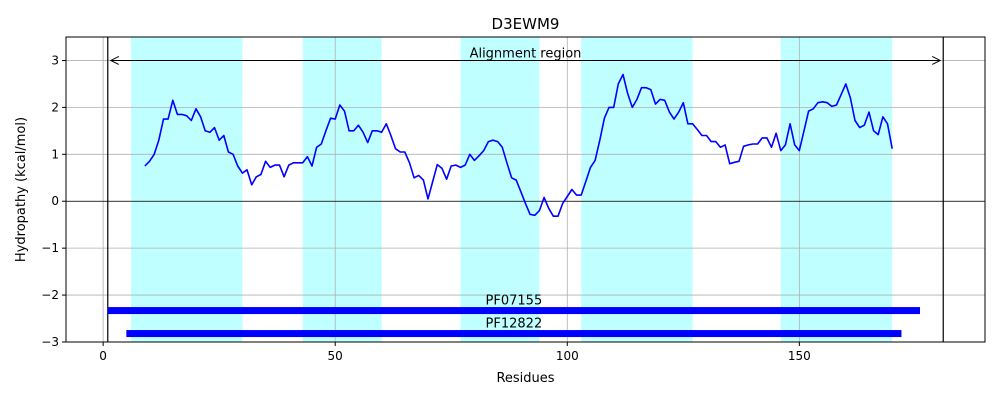 Image resolution: width=1000 pixels, height=404 pixels. I want to click on x-tick-label: 0, so click(103, 356).